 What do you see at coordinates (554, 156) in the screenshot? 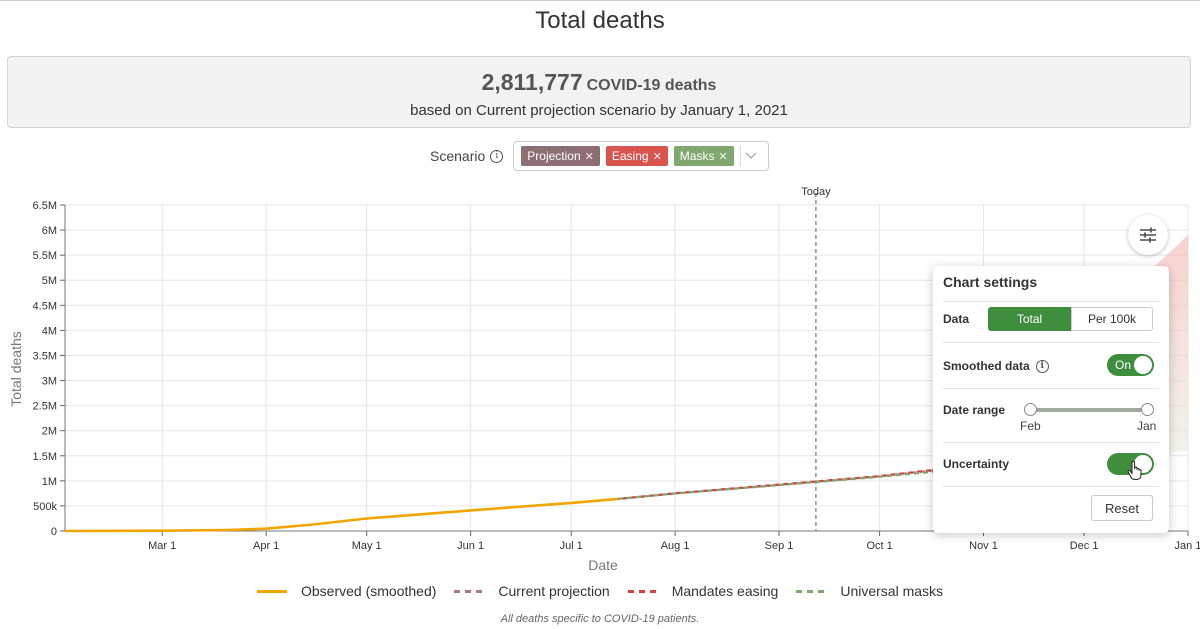
I see `tag-label: Projection` at bounding box center [554, 156].